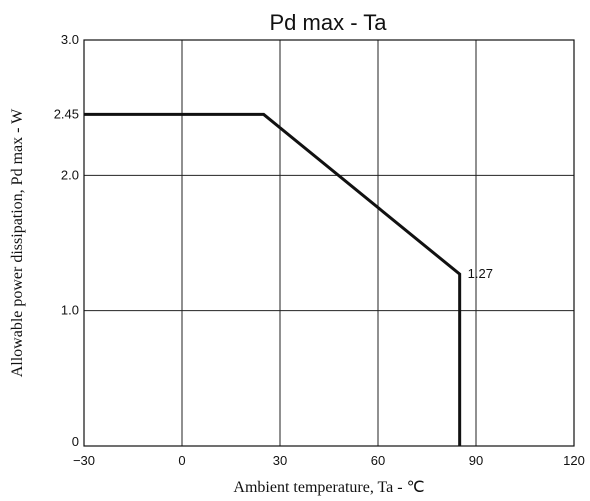 The width and height of the screenshot is (590, 501). I want to click on x-axis-label: Ambient temperature, Ta - ℃, so click(328, 487).